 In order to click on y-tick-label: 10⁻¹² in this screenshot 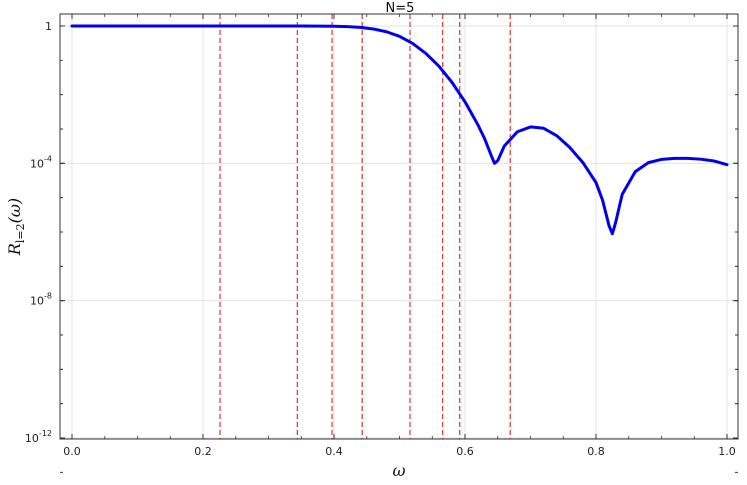, I will do `click(38, 437)`.